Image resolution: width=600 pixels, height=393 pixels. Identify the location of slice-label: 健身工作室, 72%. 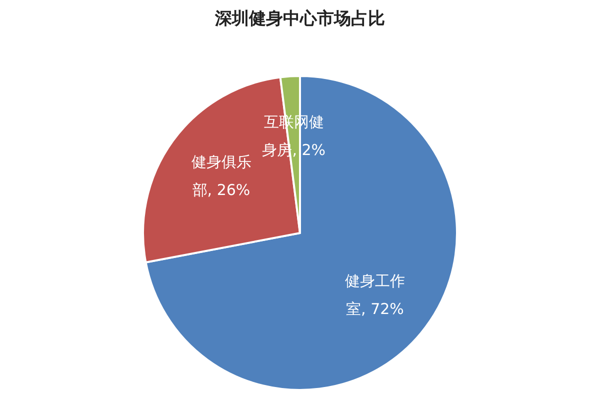
(375, 295).